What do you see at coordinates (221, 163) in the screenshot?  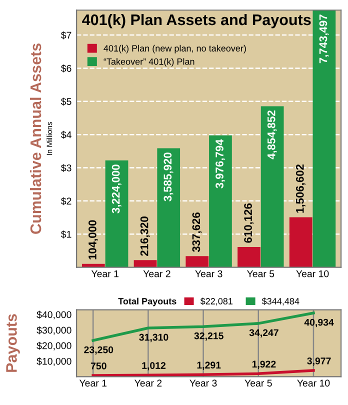 I see `annotation: 3,976,794` at bounding box center [221, 163].